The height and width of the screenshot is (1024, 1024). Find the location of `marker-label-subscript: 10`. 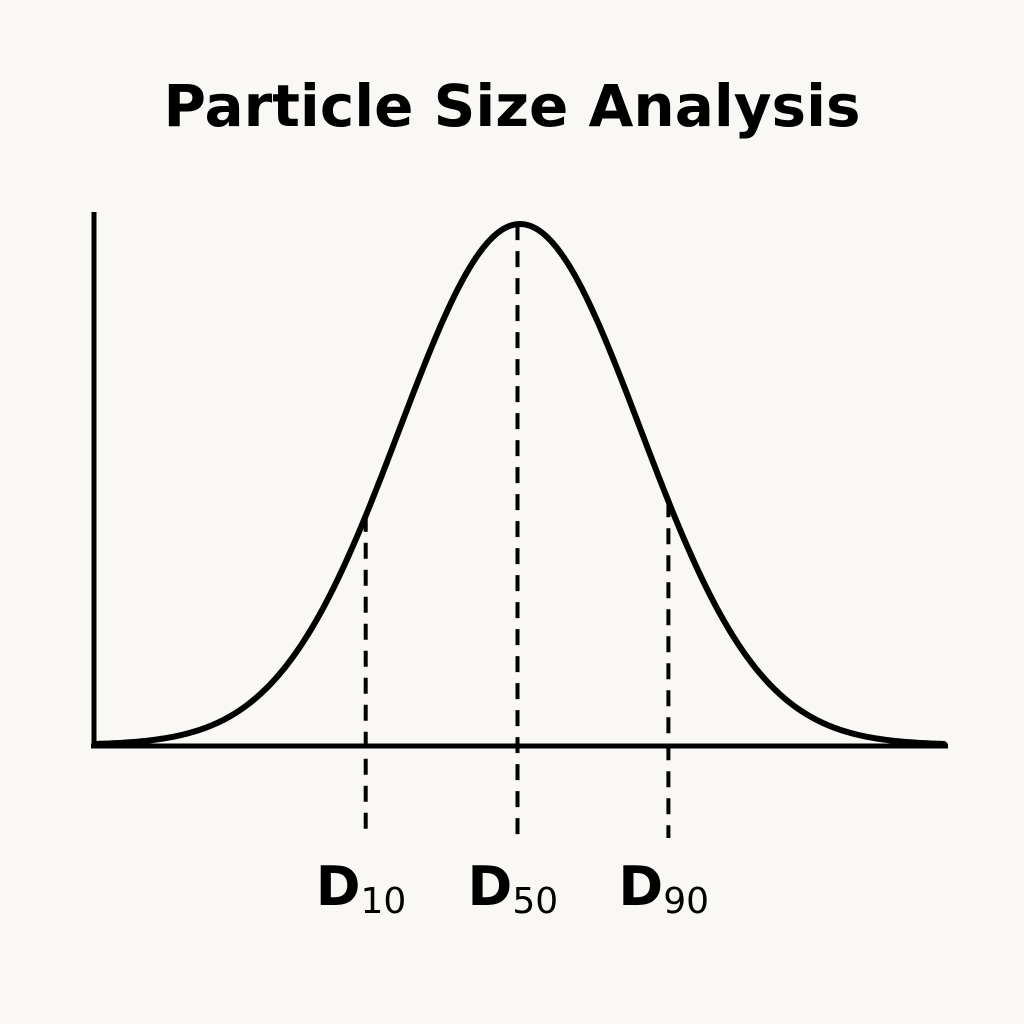

marker-label-subscript: 10 is located at coordinates (384, 901).